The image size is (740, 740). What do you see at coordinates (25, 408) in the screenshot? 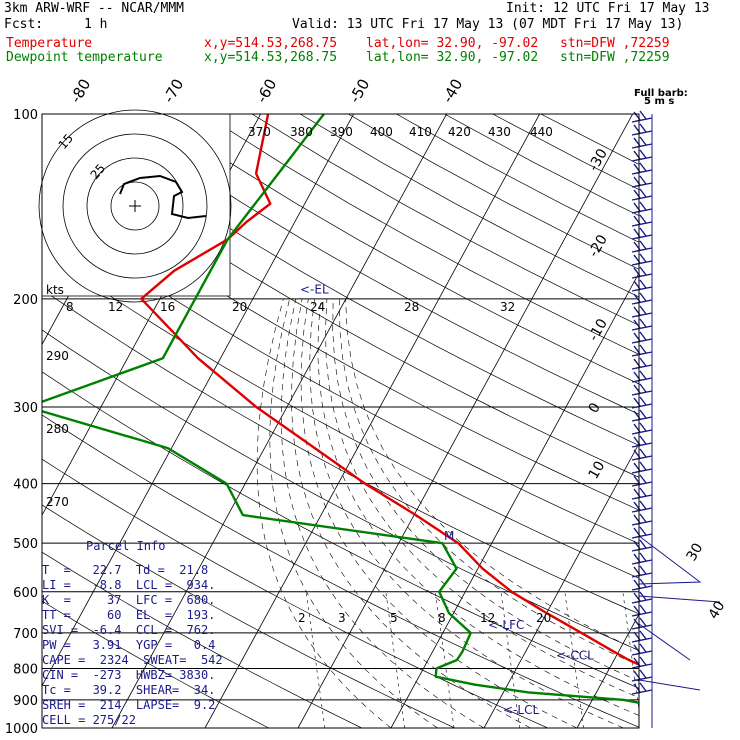
I see `pressure-tick-label: 300` at bounding box center [25, 408].